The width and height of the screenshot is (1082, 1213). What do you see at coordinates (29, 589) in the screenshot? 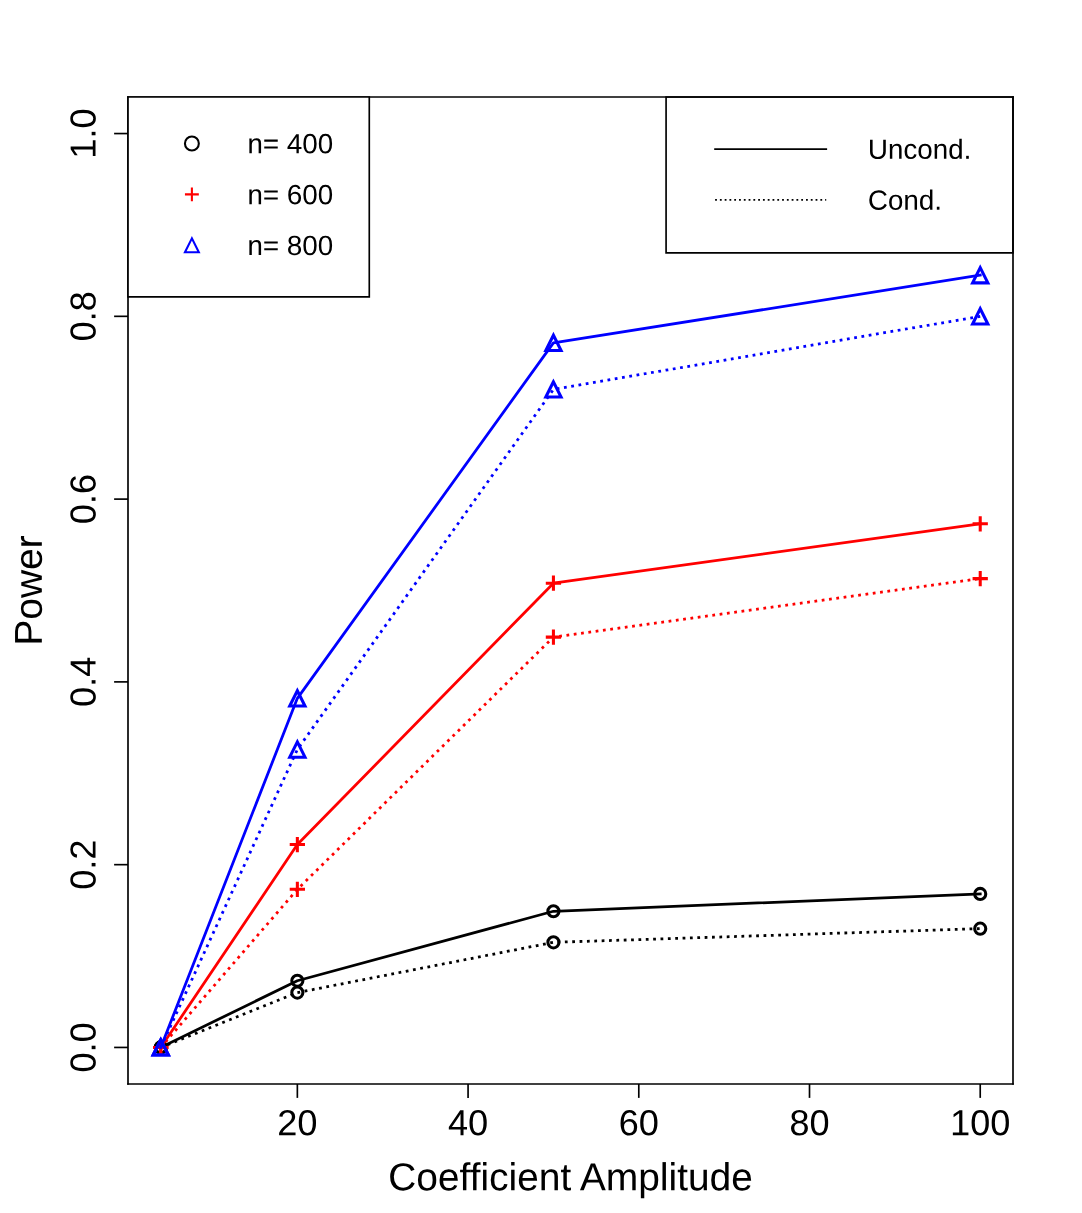
I see `y-axis-title: Power` at bounding box center [29, 589].